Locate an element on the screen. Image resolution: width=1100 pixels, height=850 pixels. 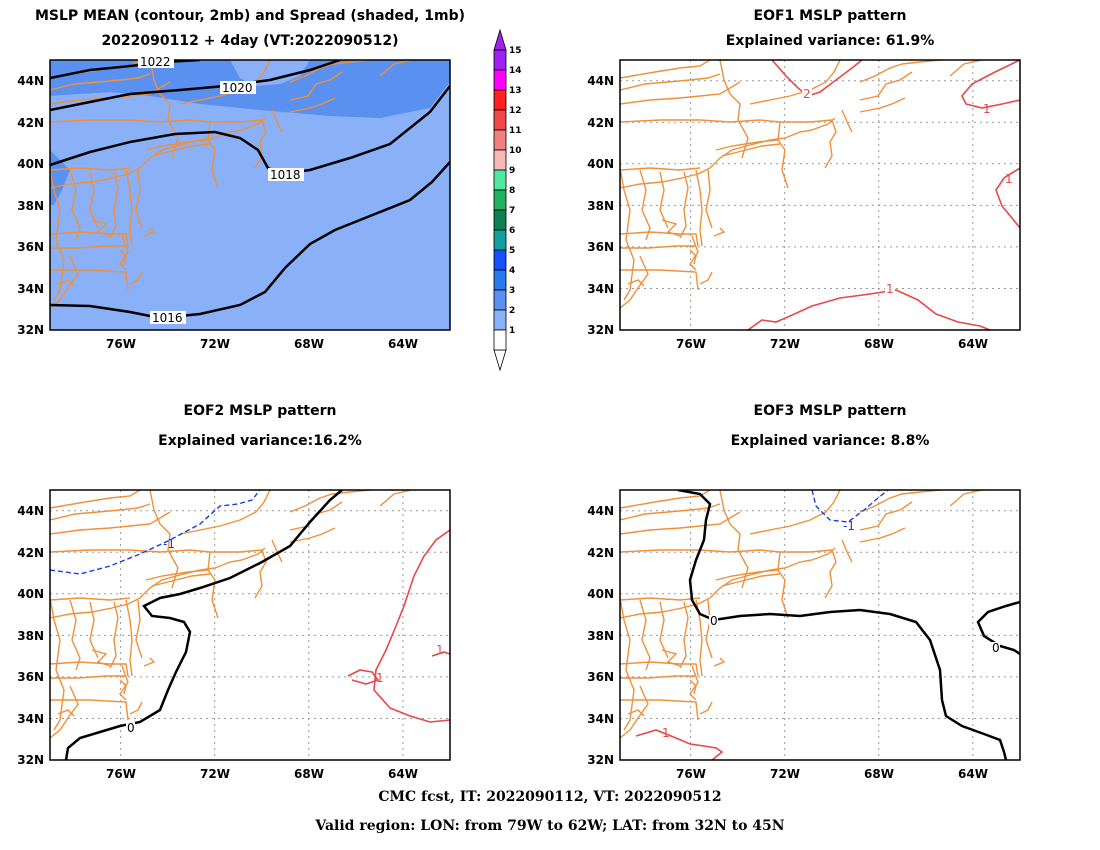
lat-axis-panel4: 44N 42N 40N 38N 36N 34N 32N is located at coordinates (600, 635).